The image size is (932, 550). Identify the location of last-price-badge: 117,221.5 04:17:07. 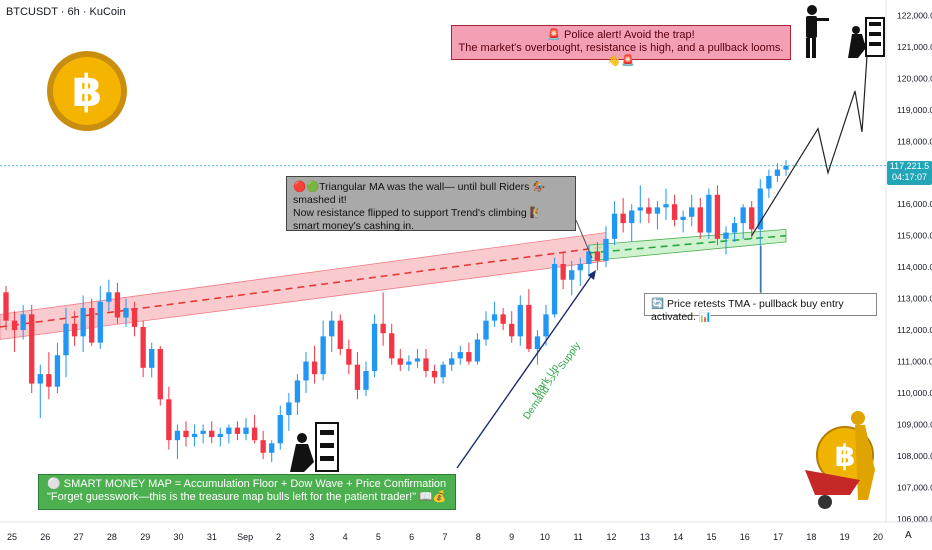
(909, 173).